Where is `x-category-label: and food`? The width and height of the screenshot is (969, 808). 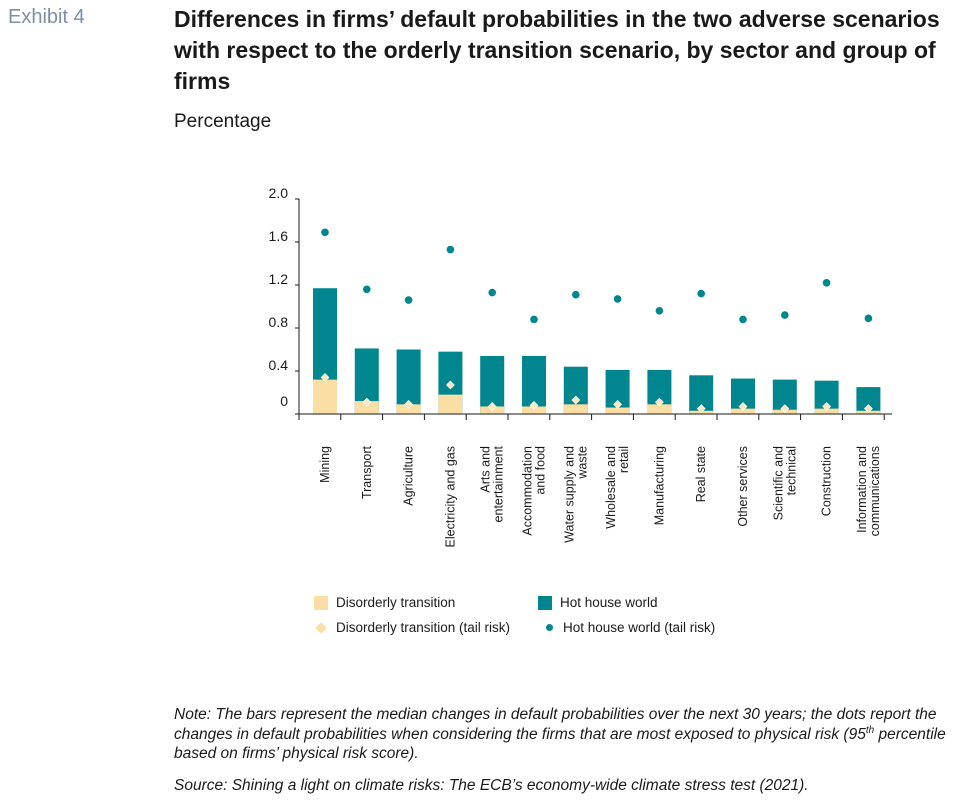 x-category-label: and food is located at coordinates (541, 470).